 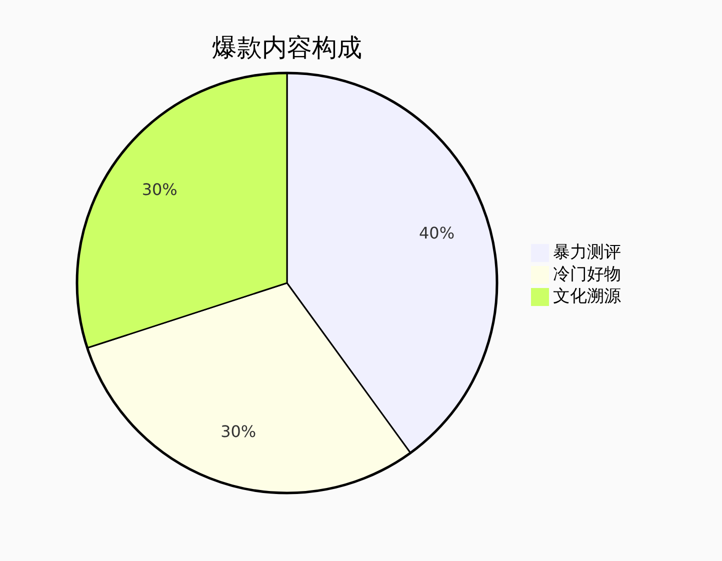 What do you see at coordinates (587, 296) in the screenshot?
I see `legend-label: 文化溯源` at bounding box center [587, 296].